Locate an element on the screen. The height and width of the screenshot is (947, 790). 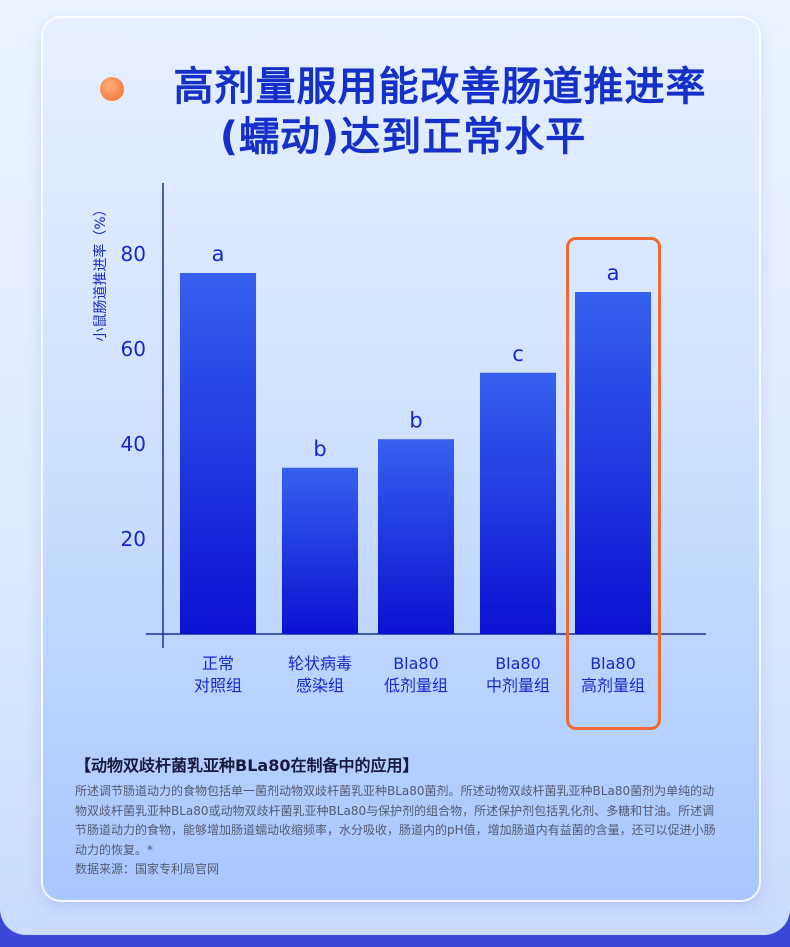
significance-label: c is located at coordinates (518, 354).